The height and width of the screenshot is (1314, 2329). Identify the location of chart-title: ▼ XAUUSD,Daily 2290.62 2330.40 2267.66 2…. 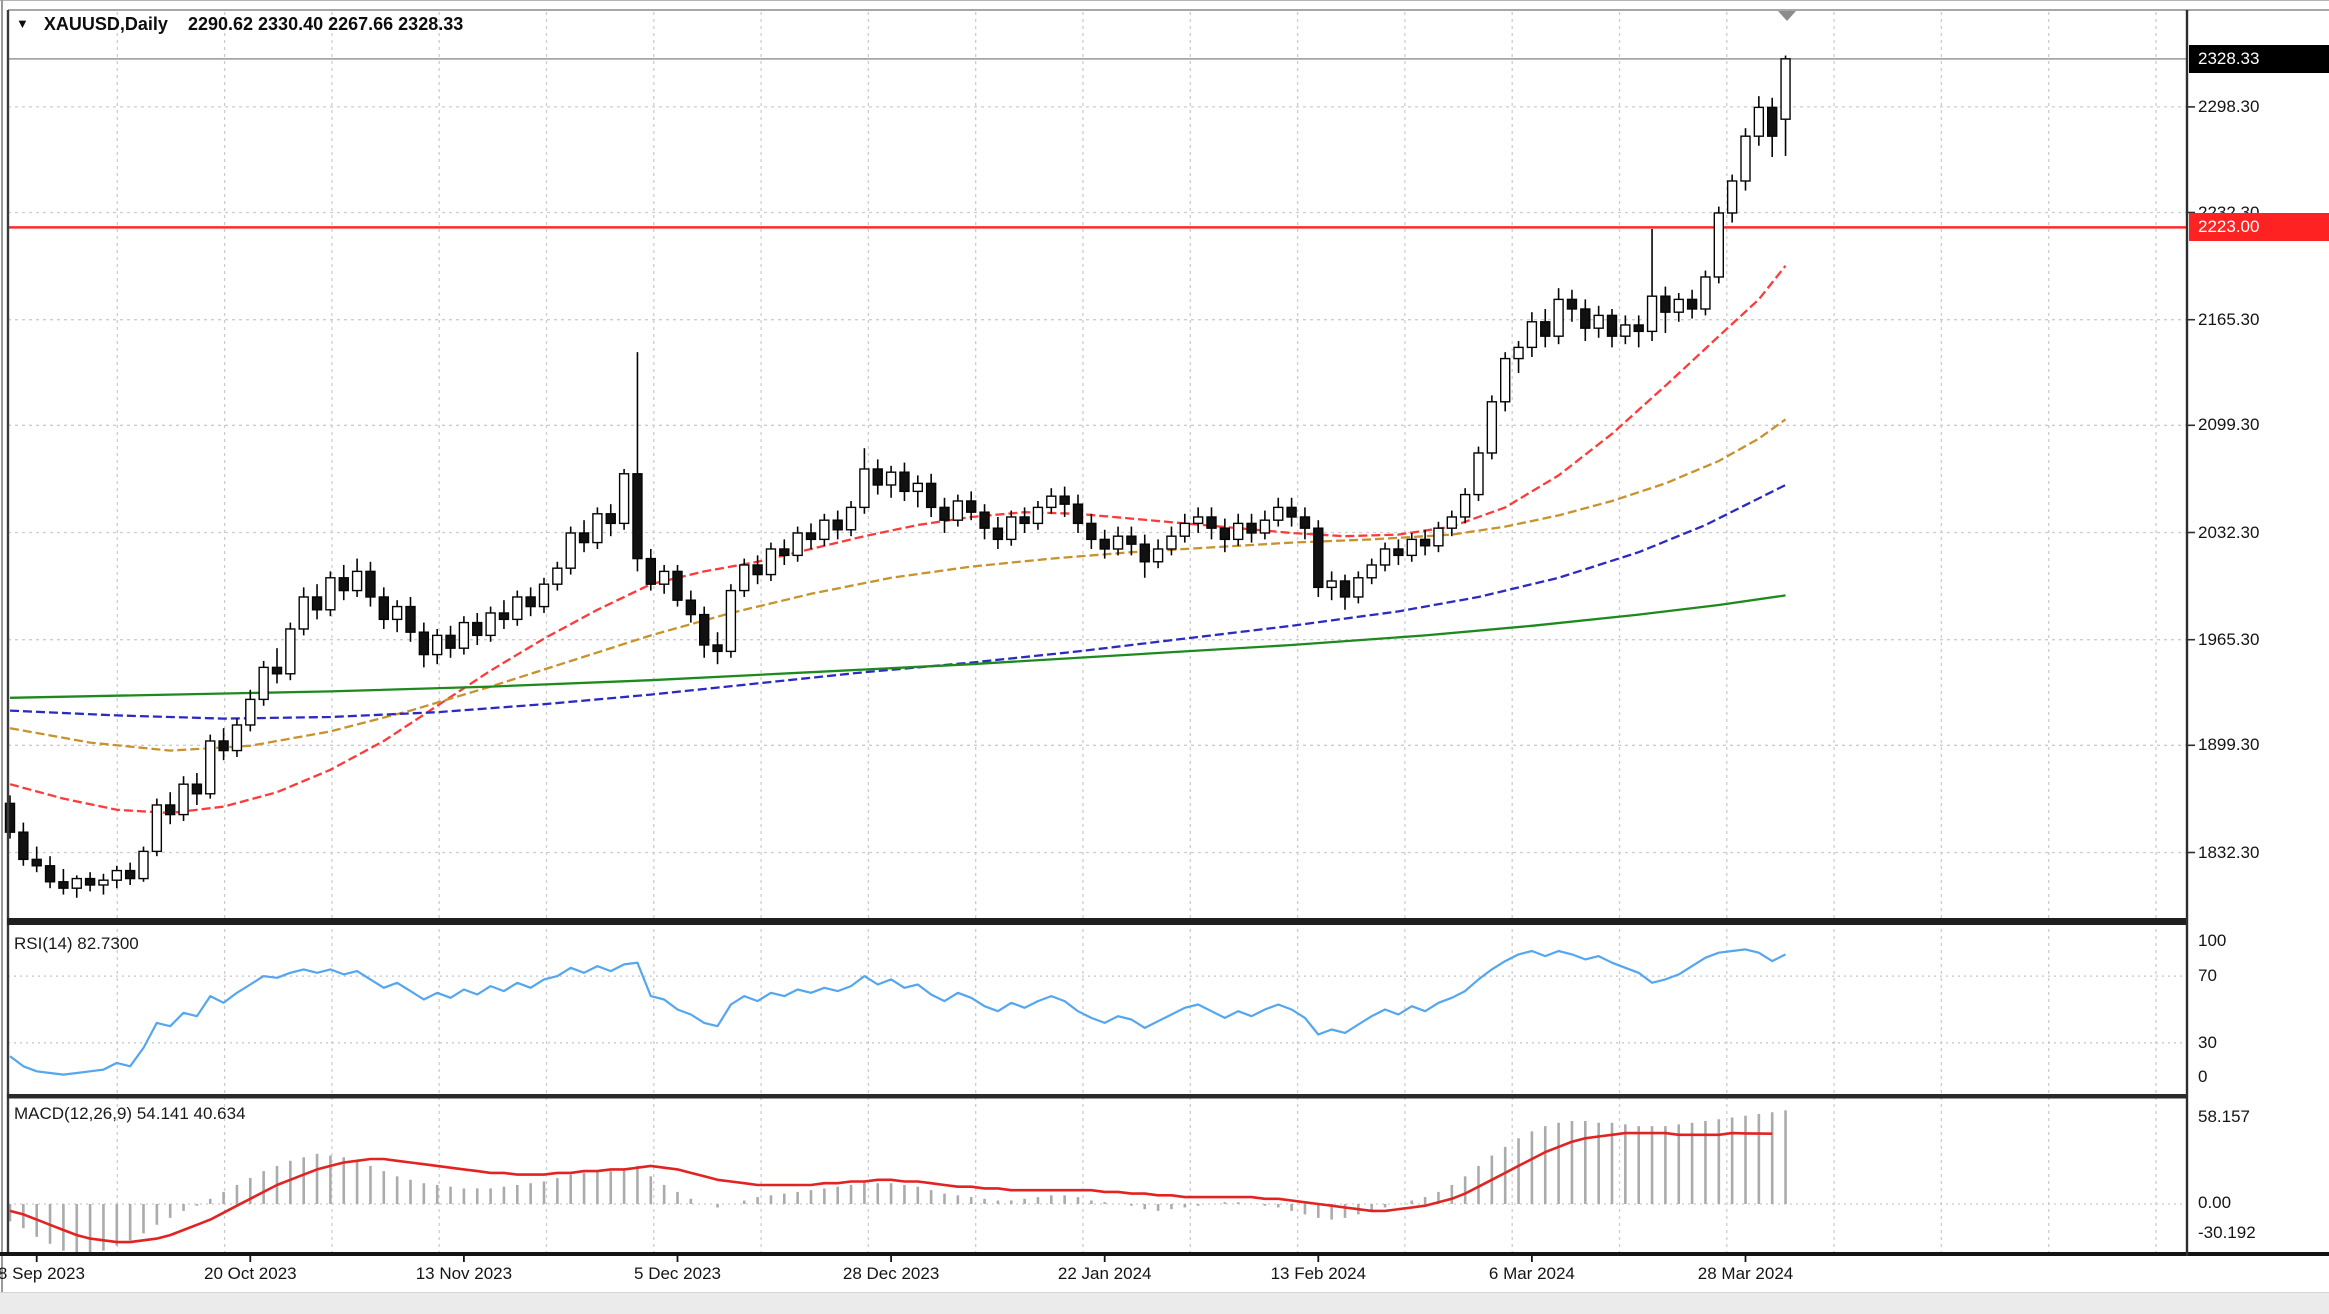
(239, 24).